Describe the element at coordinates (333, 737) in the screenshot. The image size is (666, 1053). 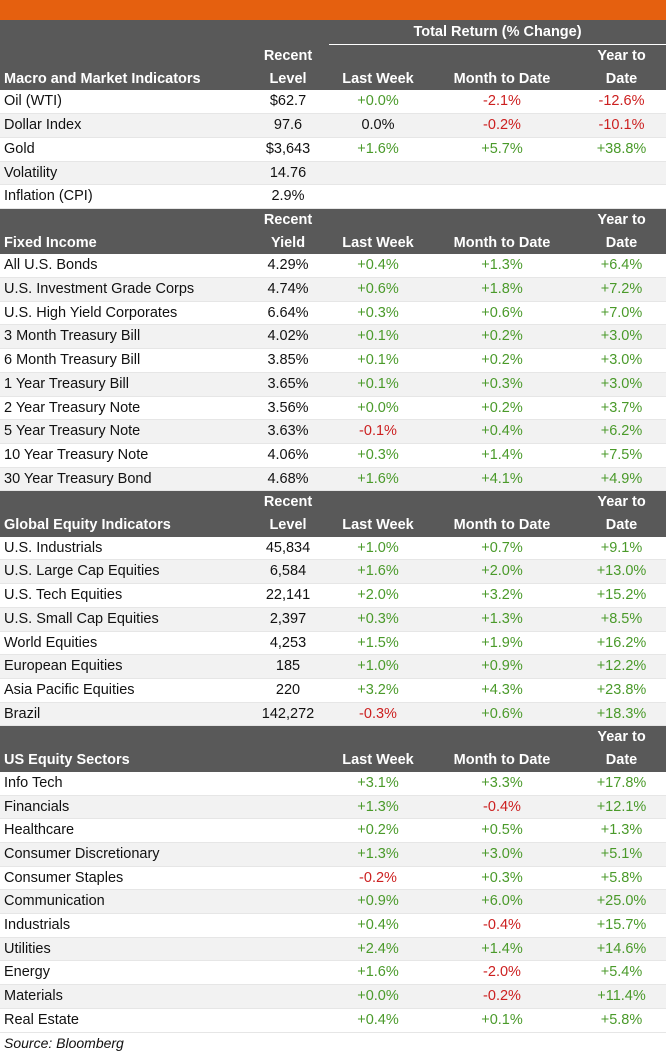
I see `section-header-row: Year to` at that location.